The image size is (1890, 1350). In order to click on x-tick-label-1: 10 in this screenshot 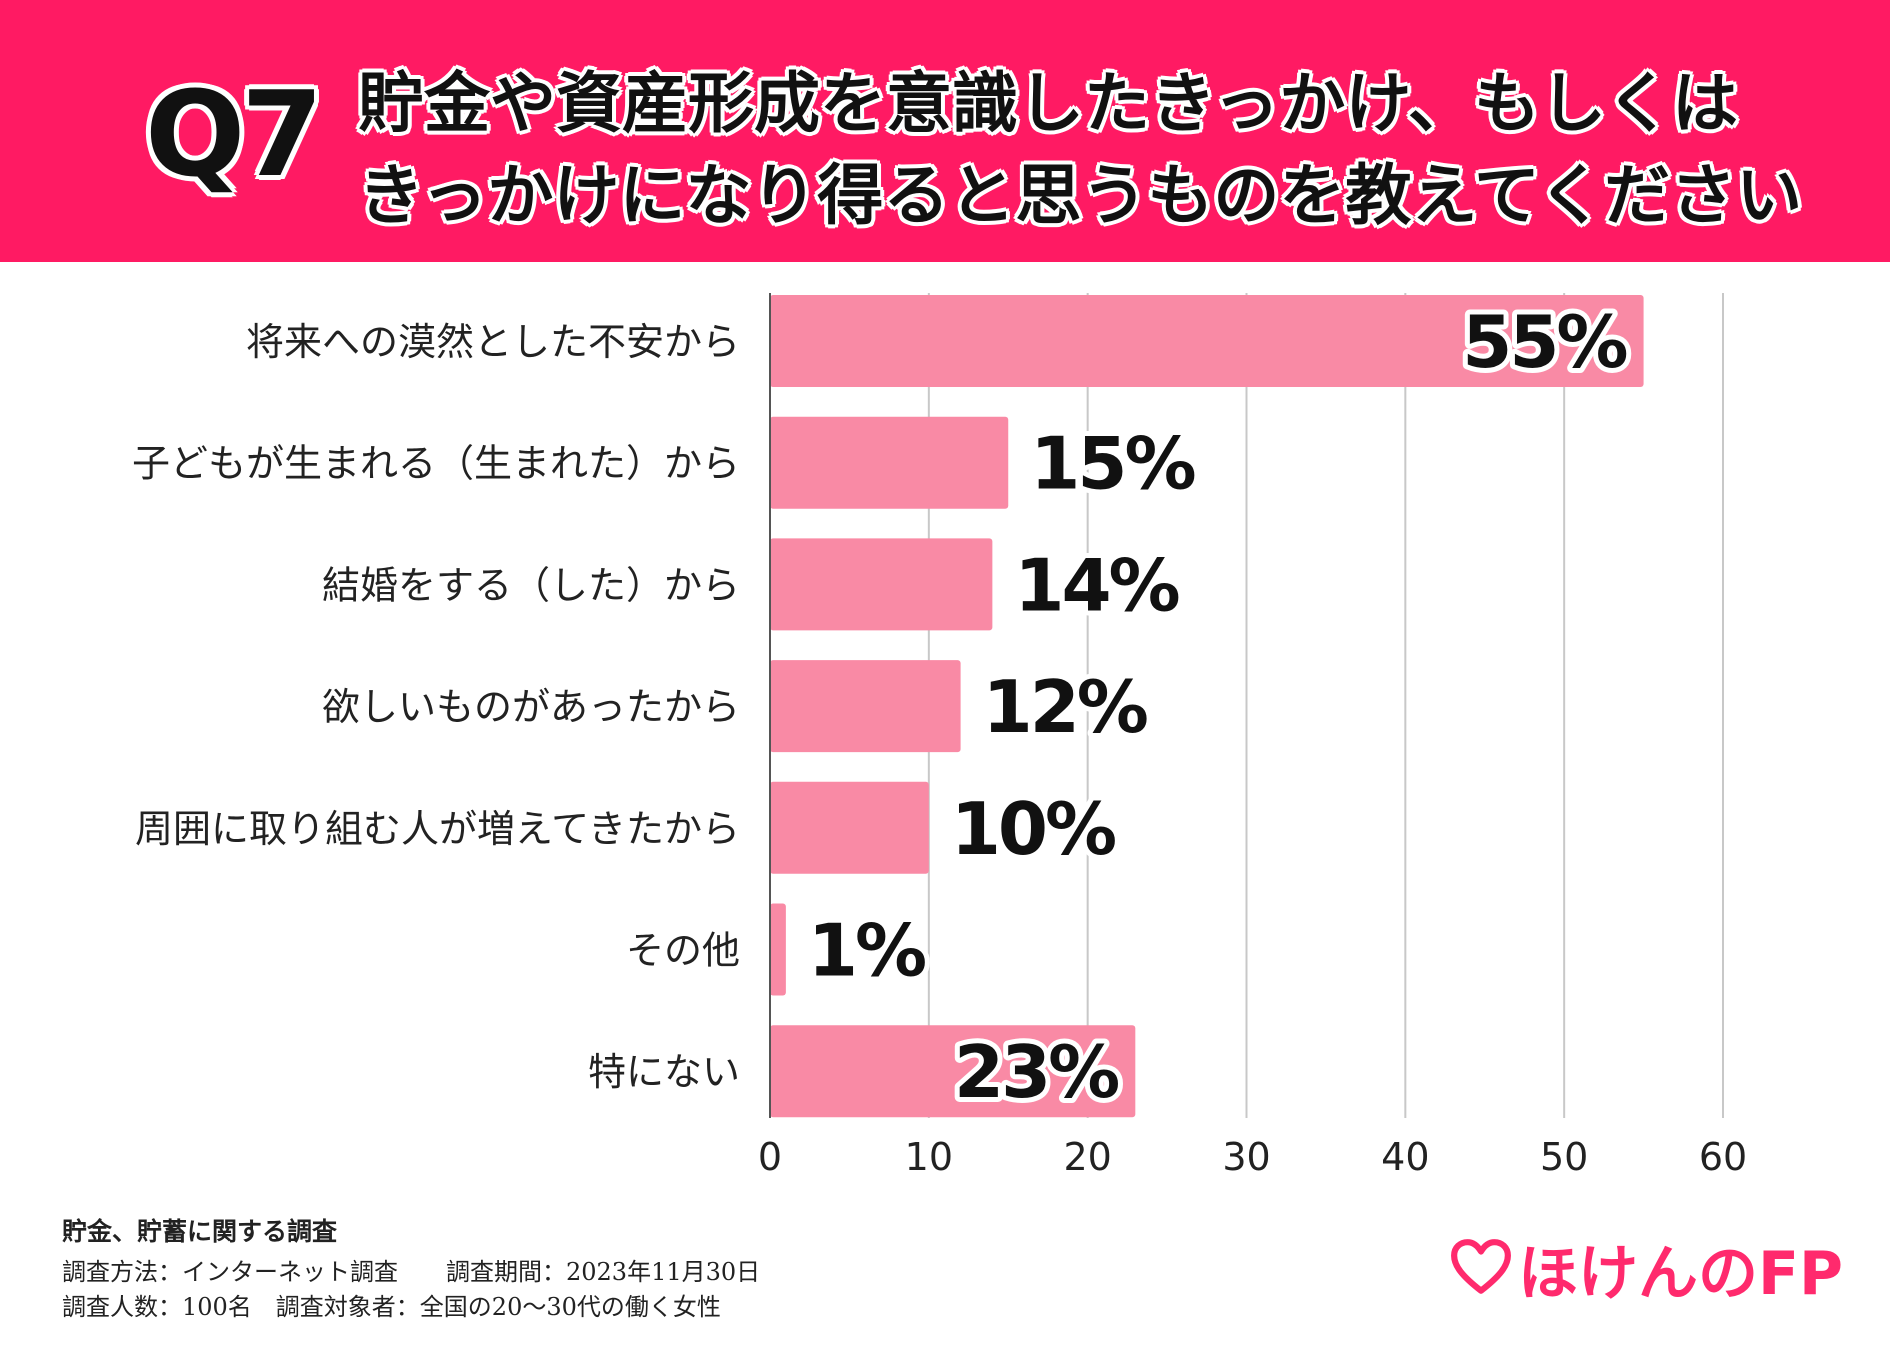, I will do `click(929, 1157)`.